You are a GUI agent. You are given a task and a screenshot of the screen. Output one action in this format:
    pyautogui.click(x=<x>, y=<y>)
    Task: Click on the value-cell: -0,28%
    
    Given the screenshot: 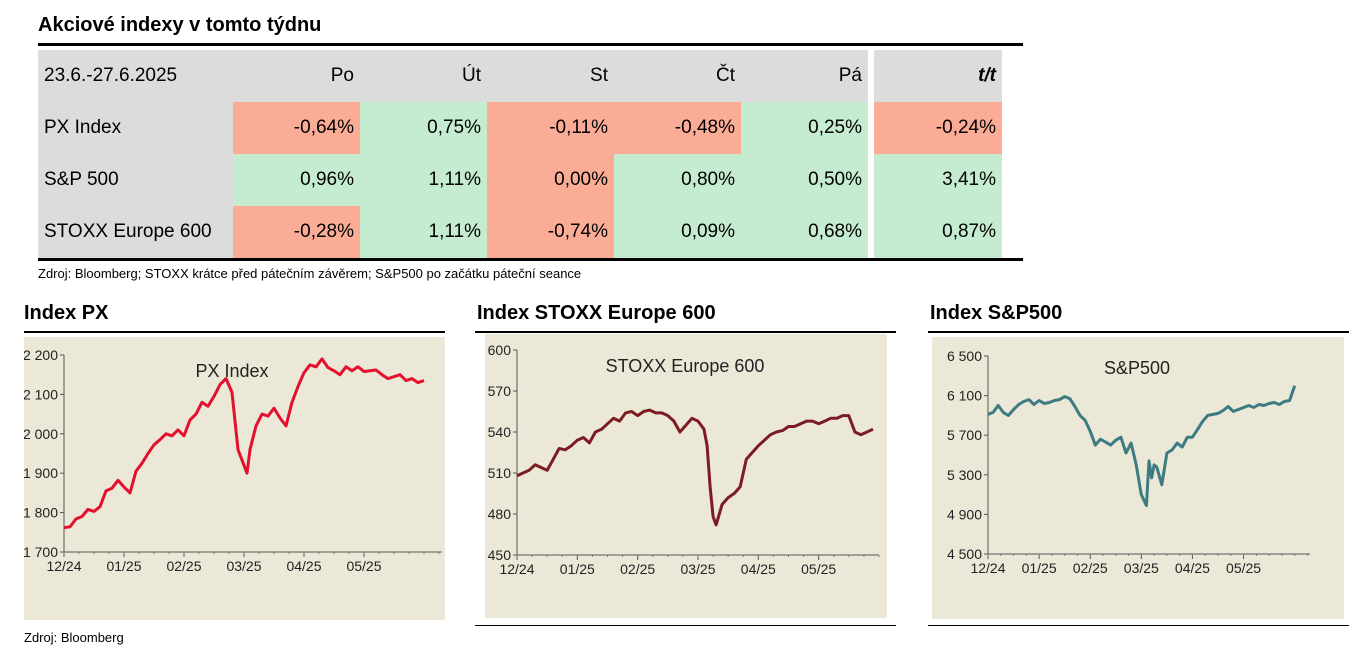 What is the action you would take?
    pyautogui.click(x=296, y=232)
    